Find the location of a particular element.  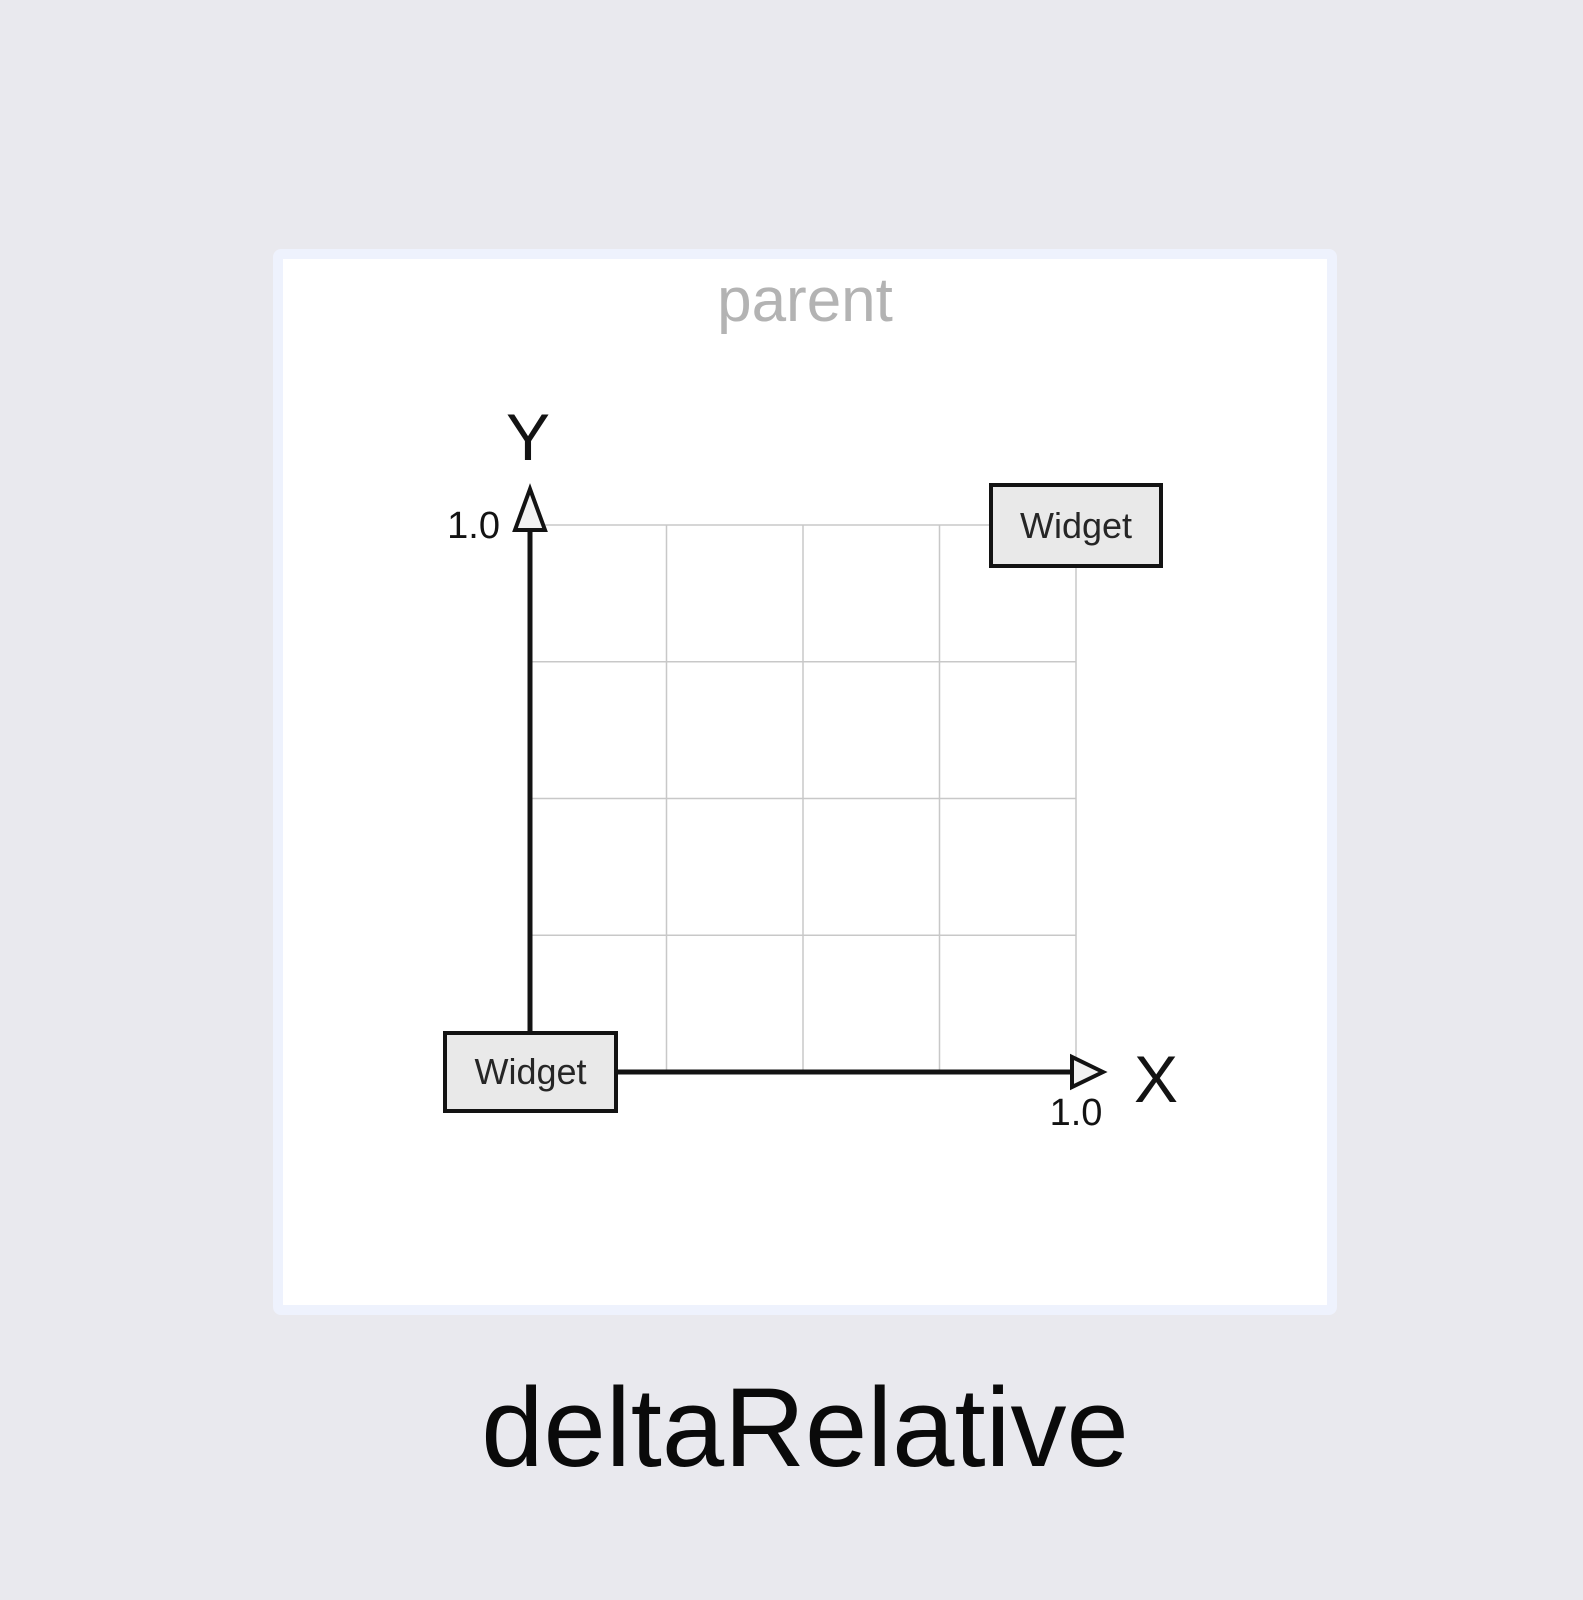

x-axis-max-tick: 1.0 is located at coordinates (1076, 1113).